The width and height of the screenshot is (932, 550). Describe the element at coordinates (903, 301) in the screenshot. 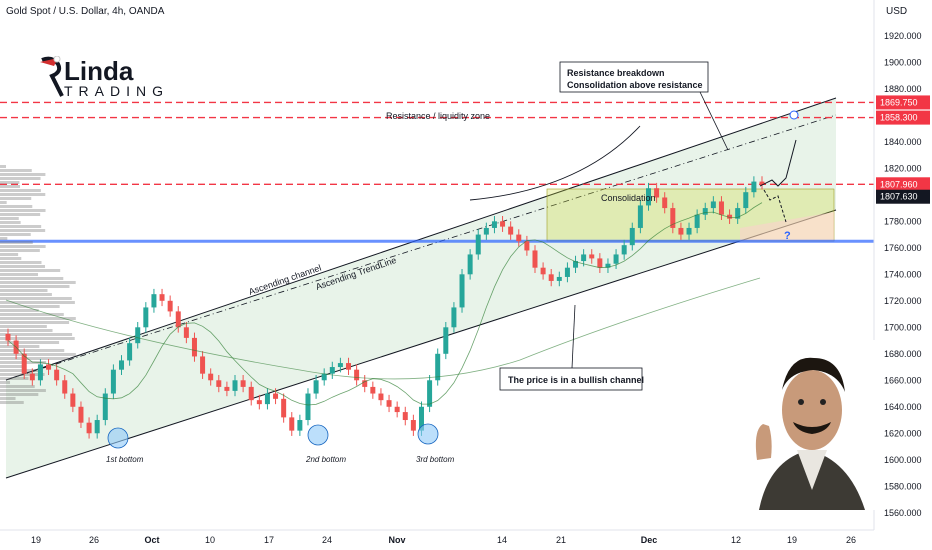

I see `y-tick-label: 1720.000` at that location.